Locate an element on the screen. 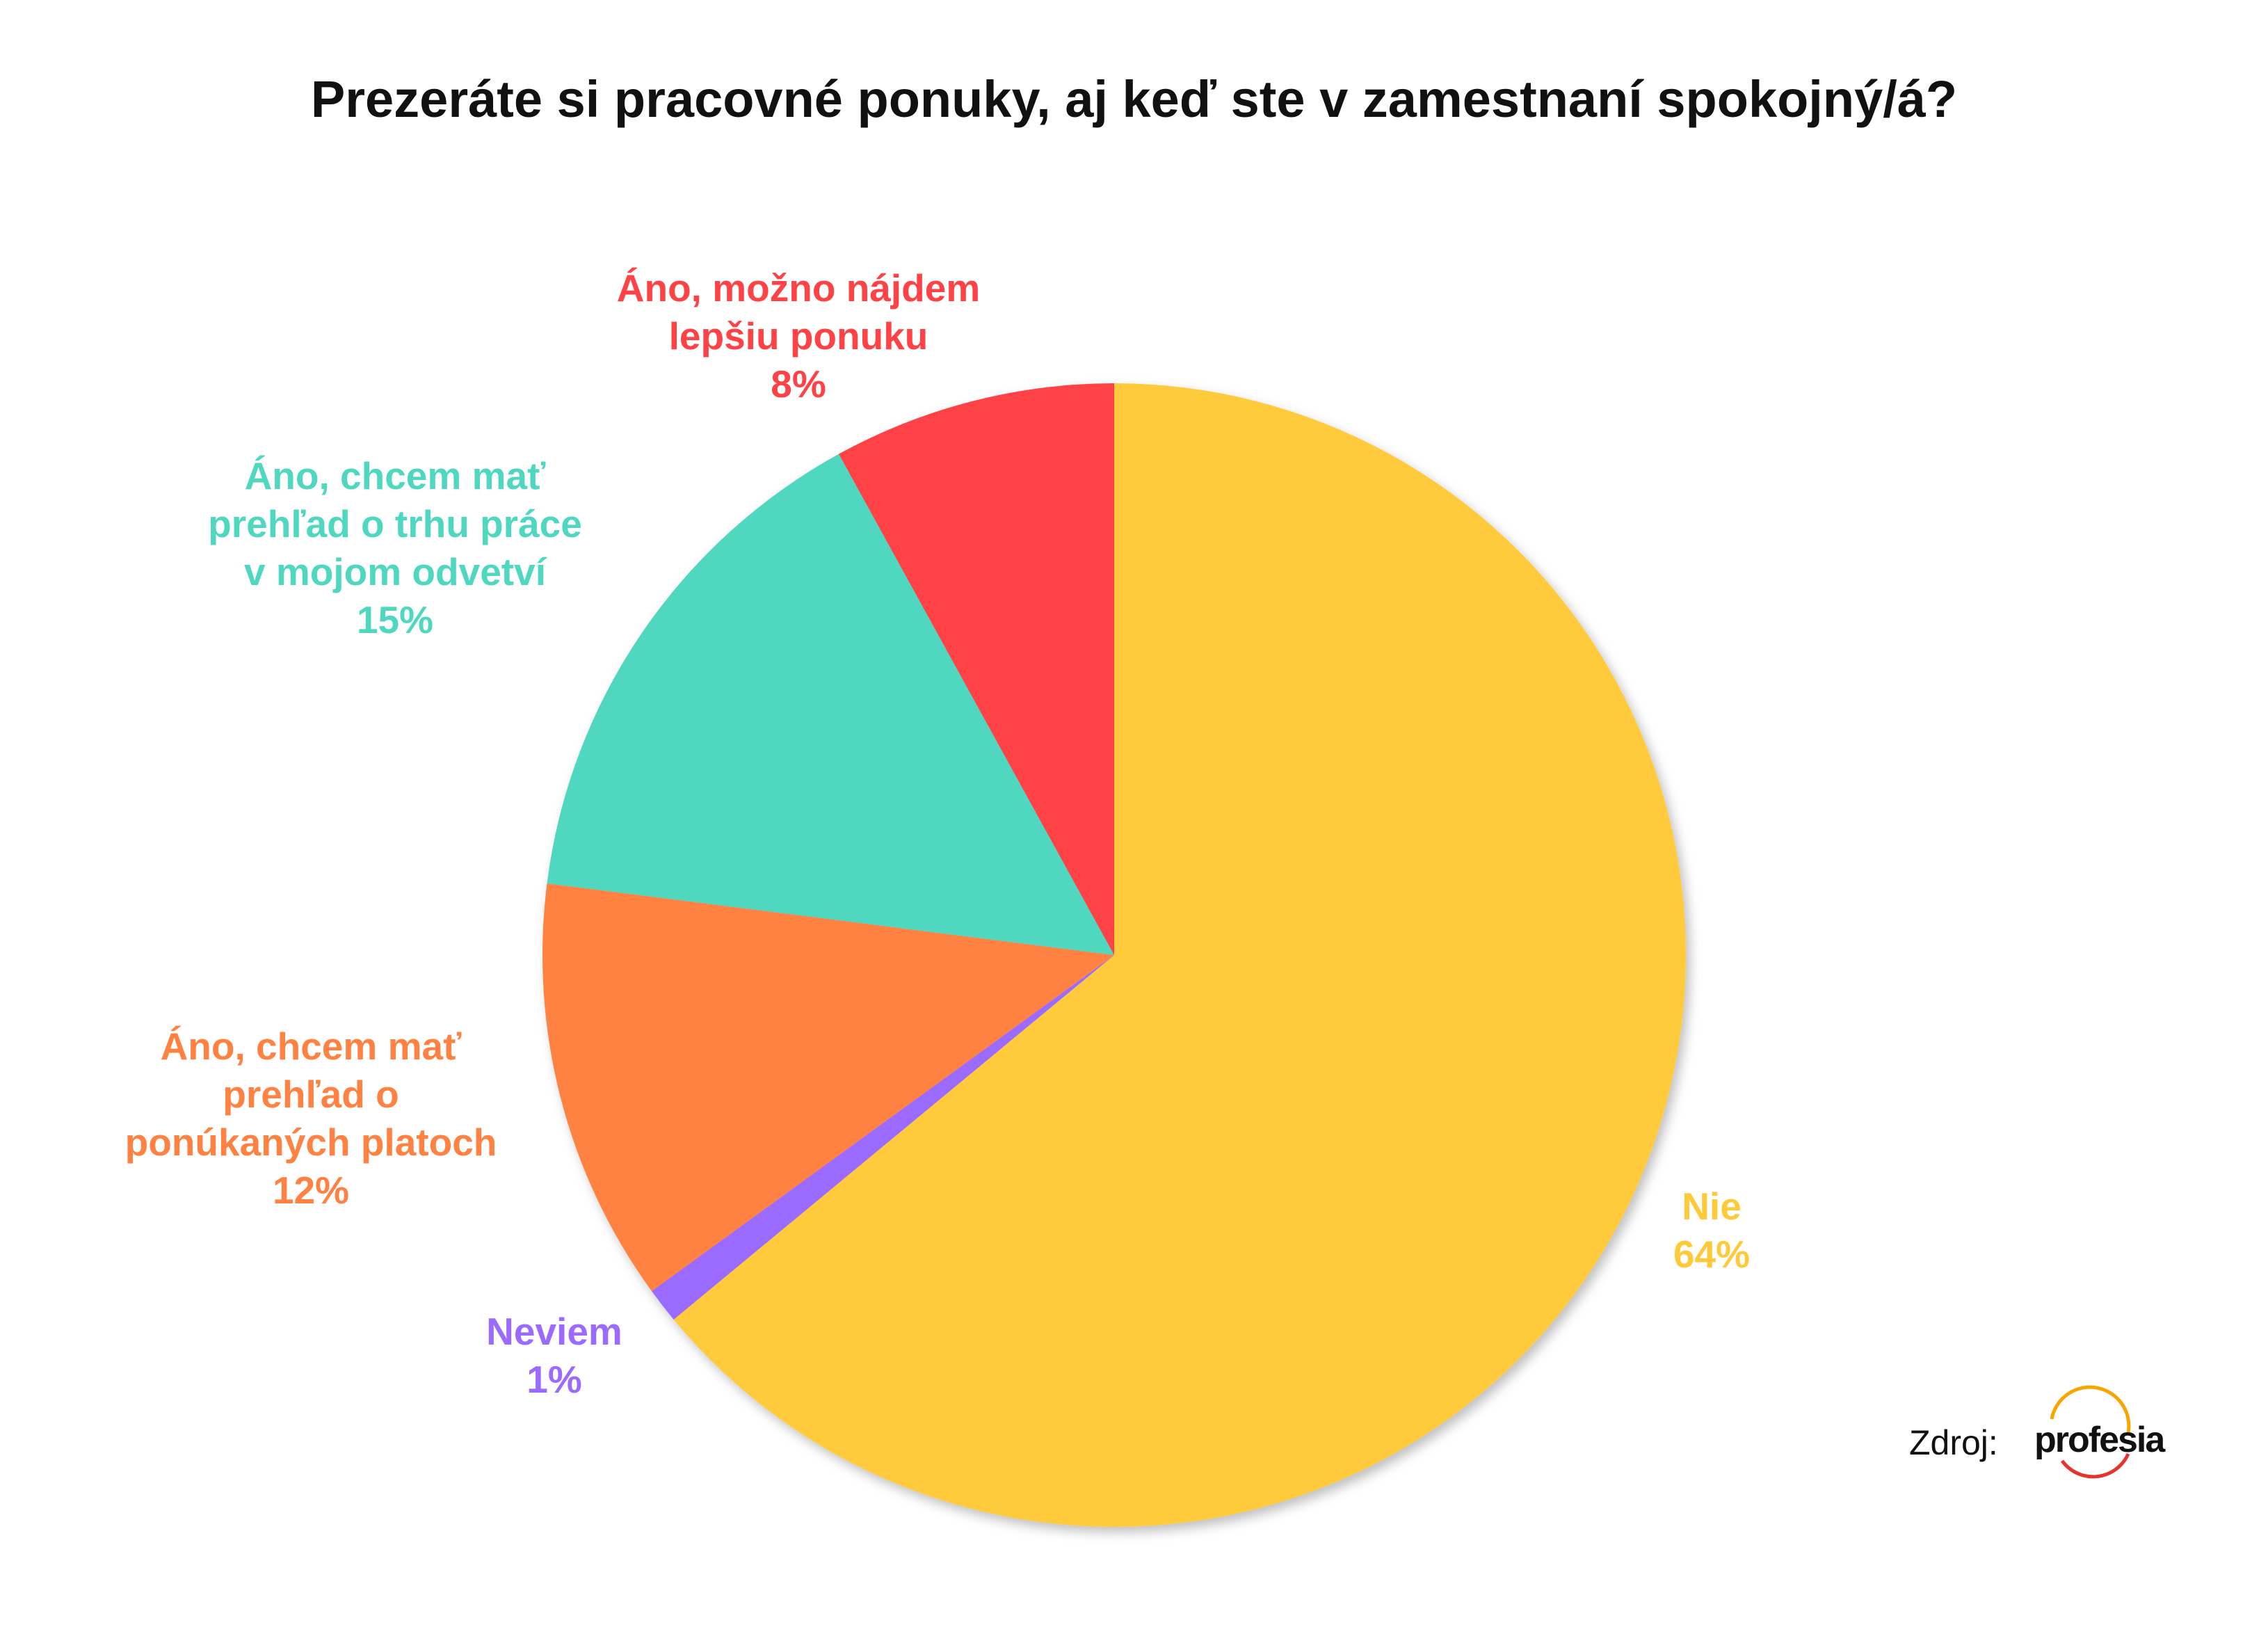 The height and width of the screenshot is (1650, 2268). slice-label: Áno, možno nájdem lepšiu ponuku 8% is located at coordinates (799, 336).